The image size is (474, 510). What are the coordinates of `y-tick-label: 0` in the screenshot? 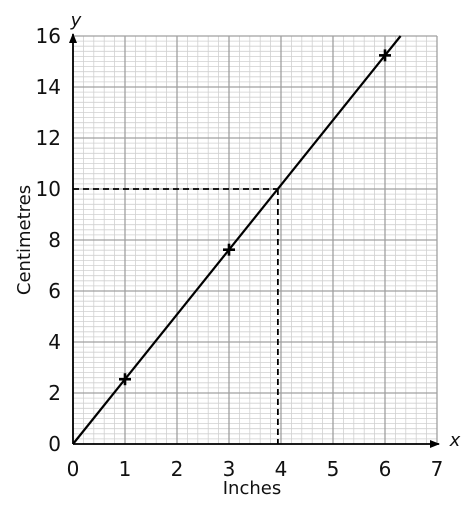 It's located at (54, 444).